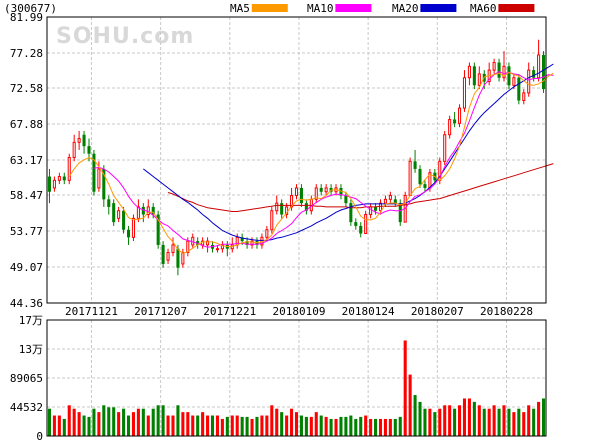  Describe the element at coordinates (91, 311) in the screenshot. I see `date-tick-label: 20171121` at that location.